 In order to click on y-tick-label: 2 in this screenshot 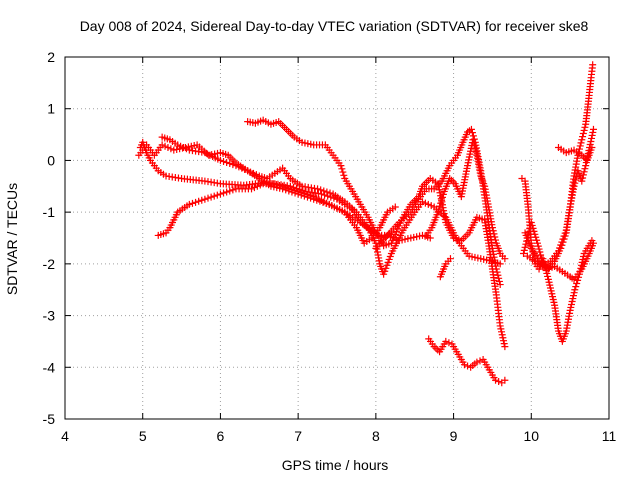, I will do `click(51, 57)`.